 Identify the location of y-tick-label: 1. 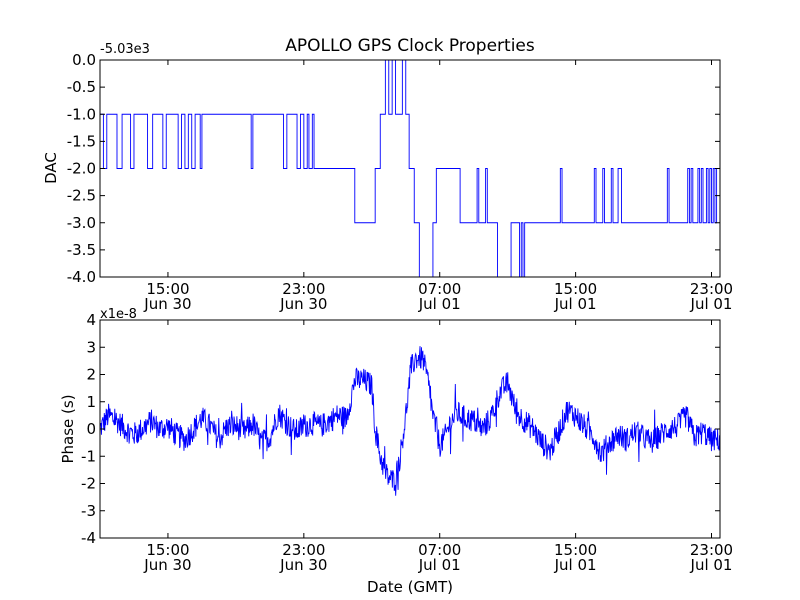
(91, 402).